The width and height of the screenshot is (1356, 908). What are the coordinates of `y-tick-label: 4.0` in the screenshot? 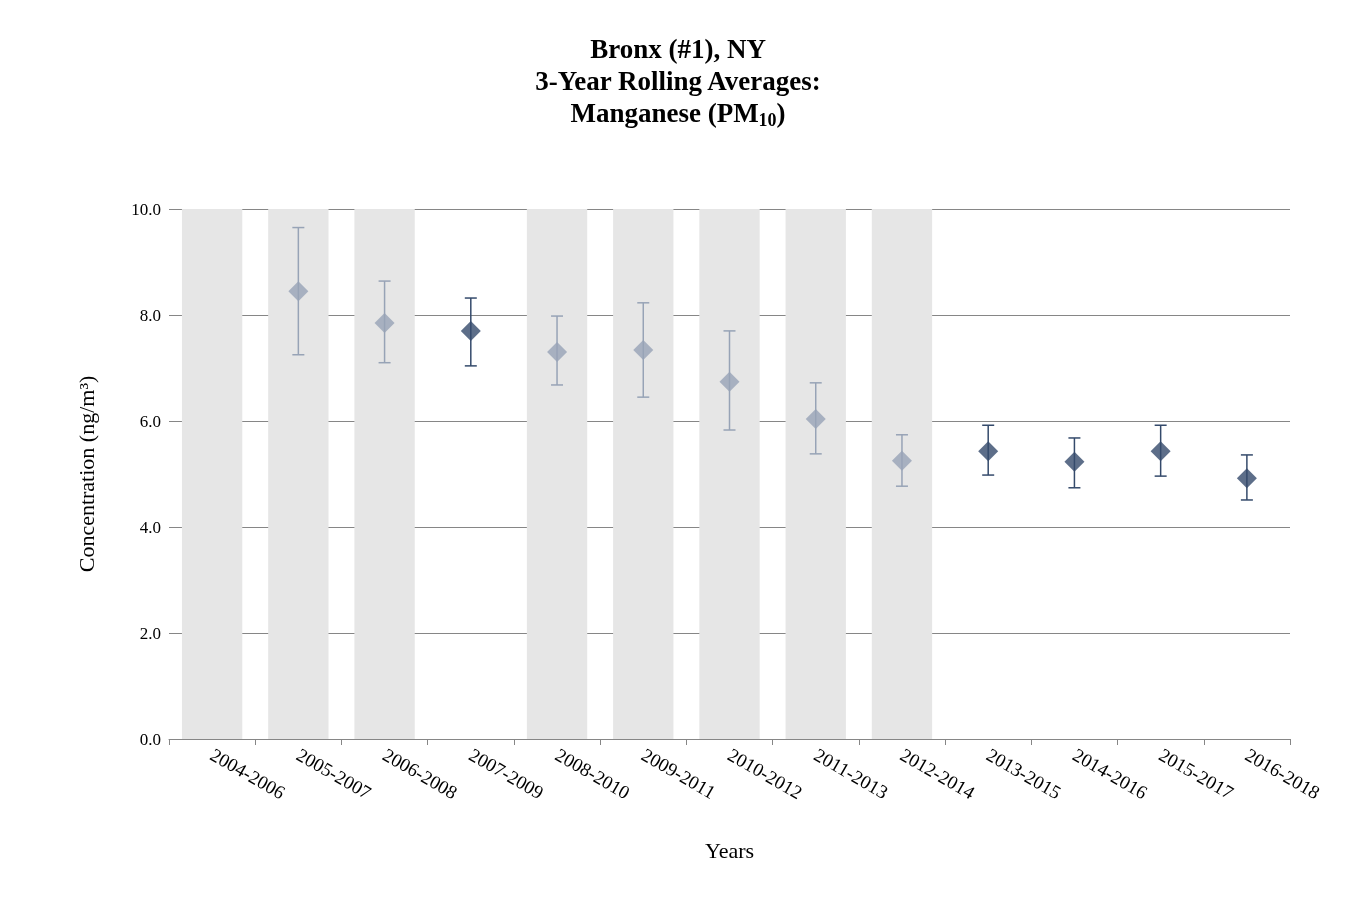 It's located at (150, 527).